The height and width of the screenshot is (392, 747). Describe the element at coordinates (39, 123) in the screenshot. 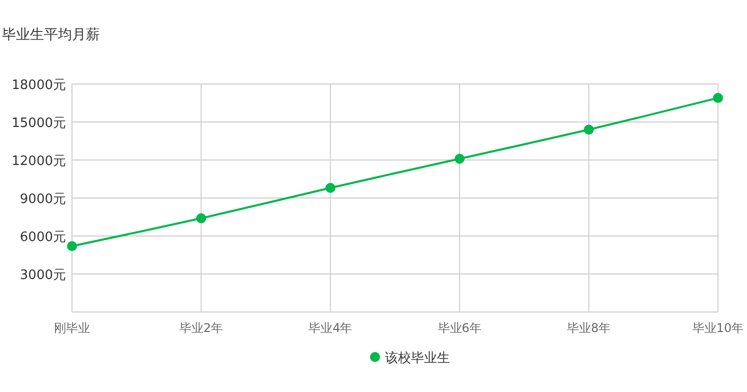

I see `y-tick-label: 15000元` at that location.